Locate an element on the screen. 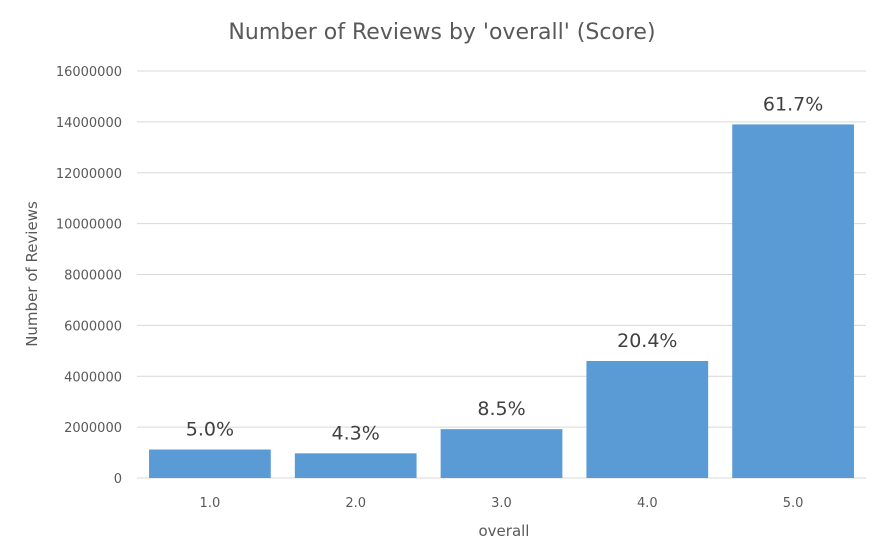 This screenshot has height=557, width=884. data-label: 20.4% is located at coordinates (647, 341).